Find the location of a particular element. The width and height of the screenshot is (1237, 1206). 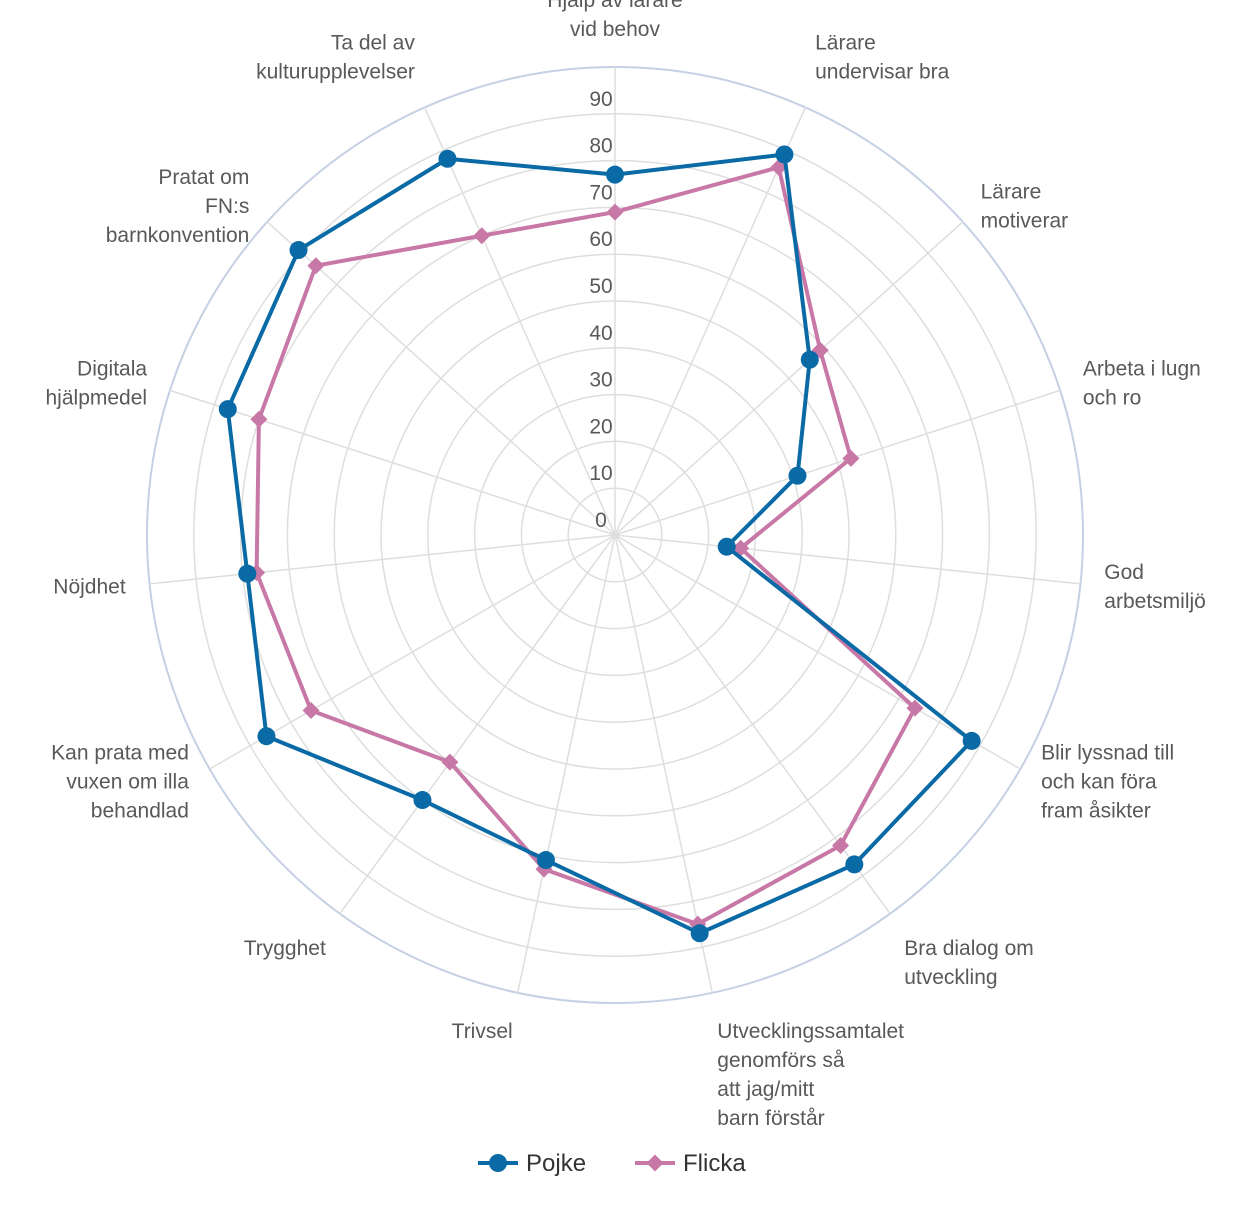

tick-label: 60 is located at coordinates (600, 239).